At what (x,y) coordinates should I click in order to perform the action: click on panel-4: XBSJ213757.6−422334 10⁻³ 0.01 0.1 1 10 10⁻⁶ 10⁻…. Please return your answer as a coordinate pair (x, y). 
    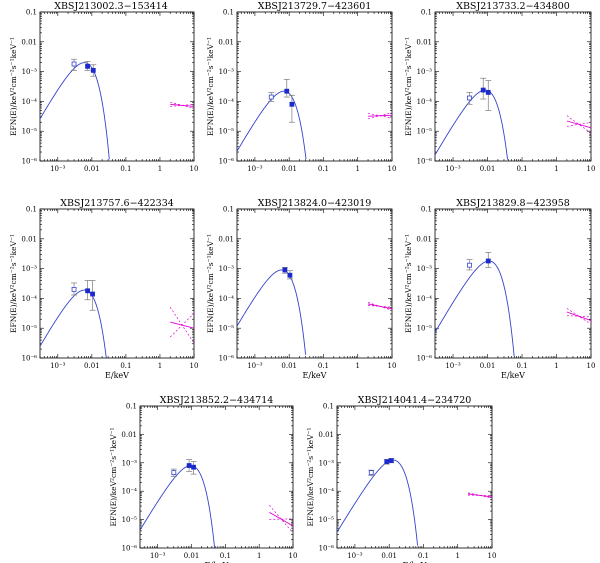
    Looking at the image, I should click on (103, 289).